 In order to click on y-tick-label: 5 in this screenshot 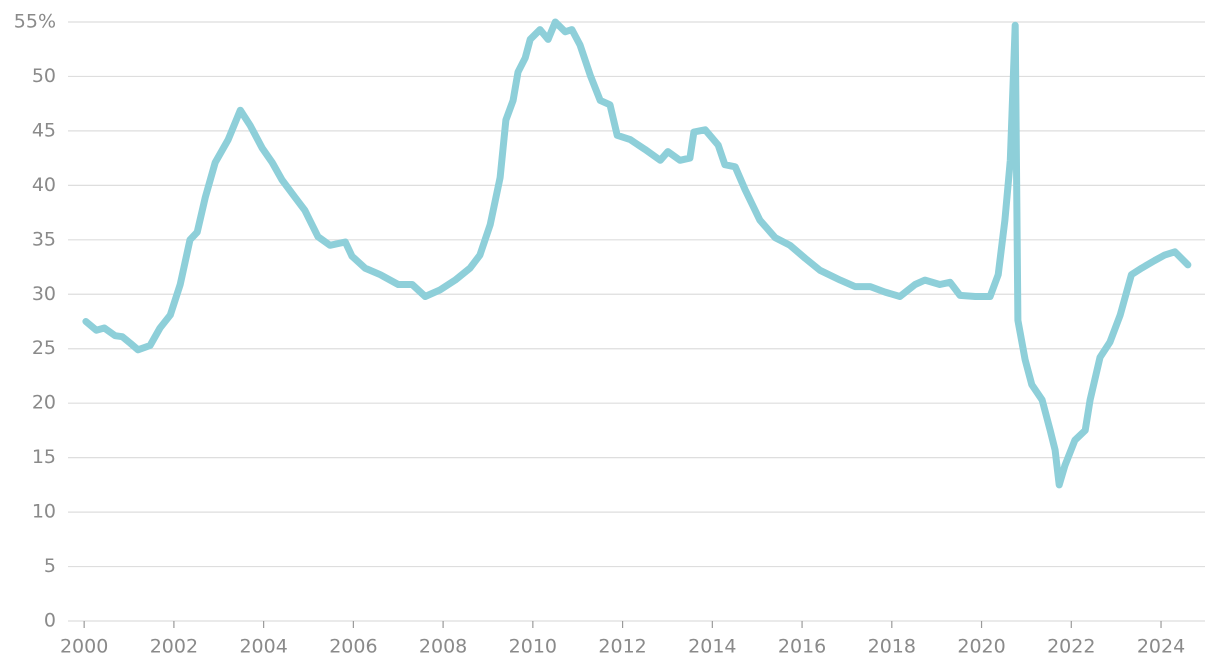, I will do `click(50, 566)`.